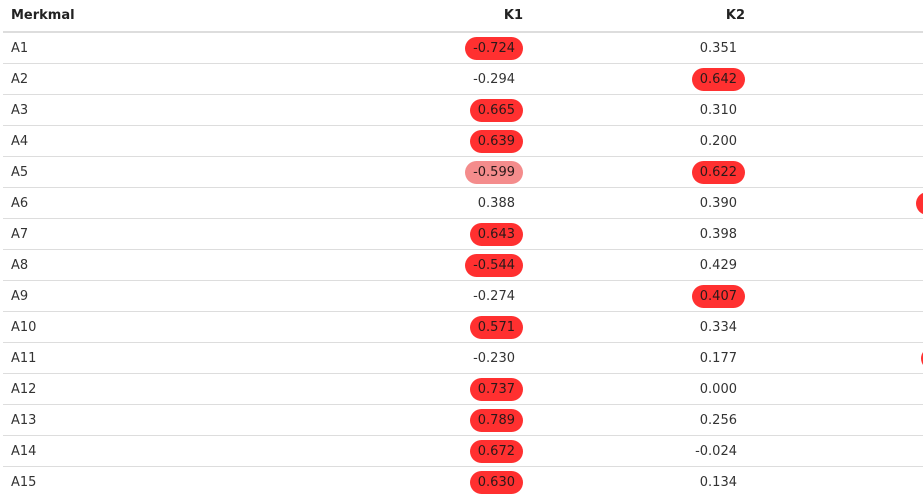 The width and height of the screenshot is (923, 503). I want to click on table-row: A5 -0.599 0.622 0.001, so click(463, 172).